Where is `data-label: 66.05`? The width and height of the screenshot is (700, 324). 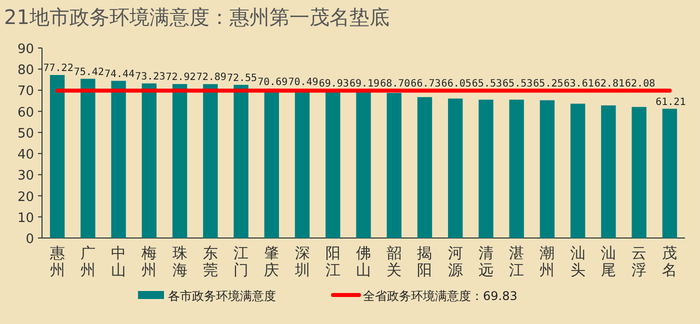
data-label: 66.05 is located at coordinates (456, 84).